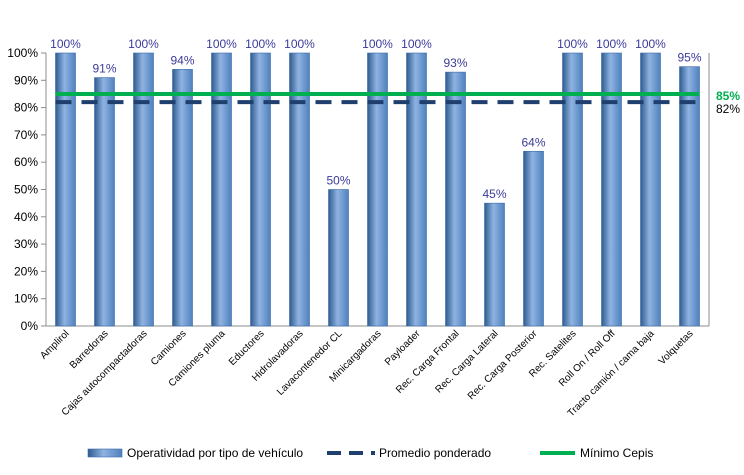  Describe the element at coordinates (26, 271) in the screenshot. I see `y-tick-label: 20%` at that location.